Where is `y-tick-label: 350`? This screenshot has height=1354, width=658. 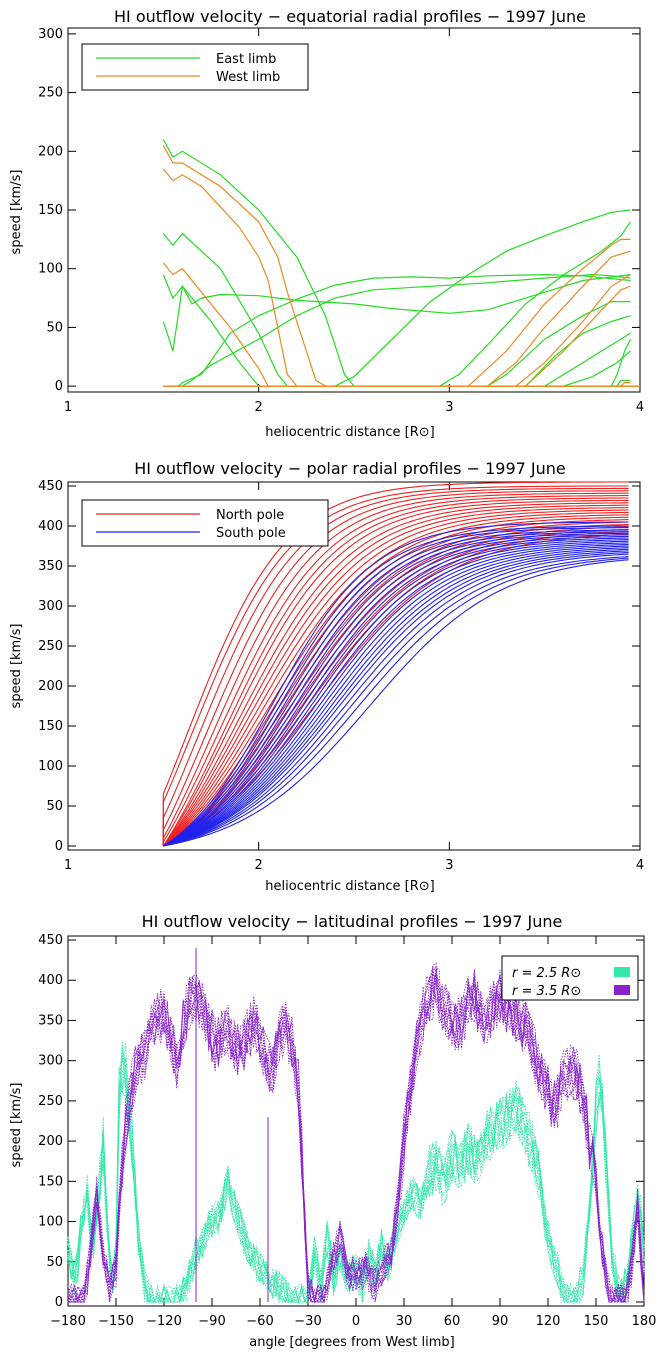 y-tick-label: 350 is located at coordinates (50, 1020).